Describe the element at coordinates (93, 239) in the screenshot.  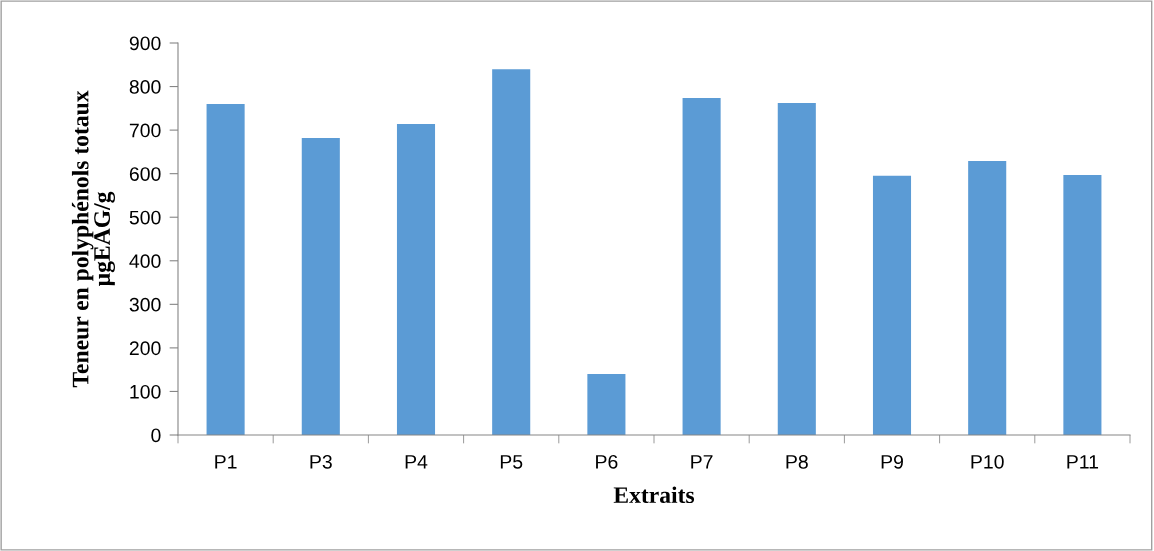
I see `y-axis-title: Teneur en polyphénols totaux µgEAG/g` at that location.